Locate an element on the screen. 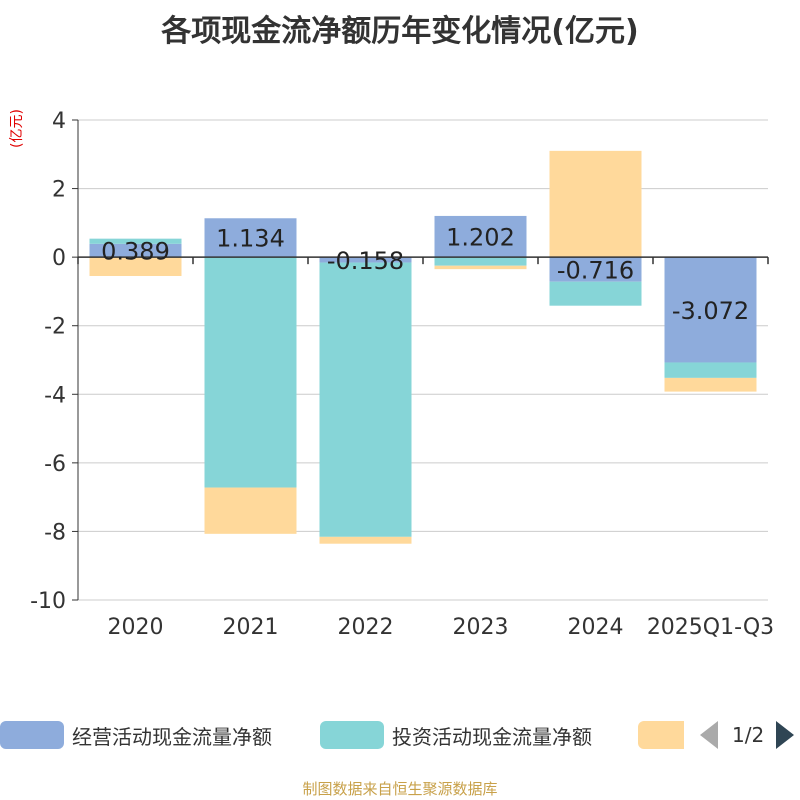 Image resolution: width=800 pixels, height=800 pixels. y-tick-label: -10 is located at coordinates (48, 601).